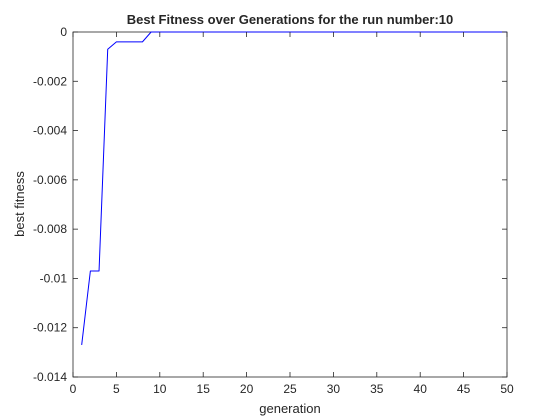 Image resolution: width=560 pixels, height=420 pixels. I want to click on x-tick-label: 45, so click(464, 389).